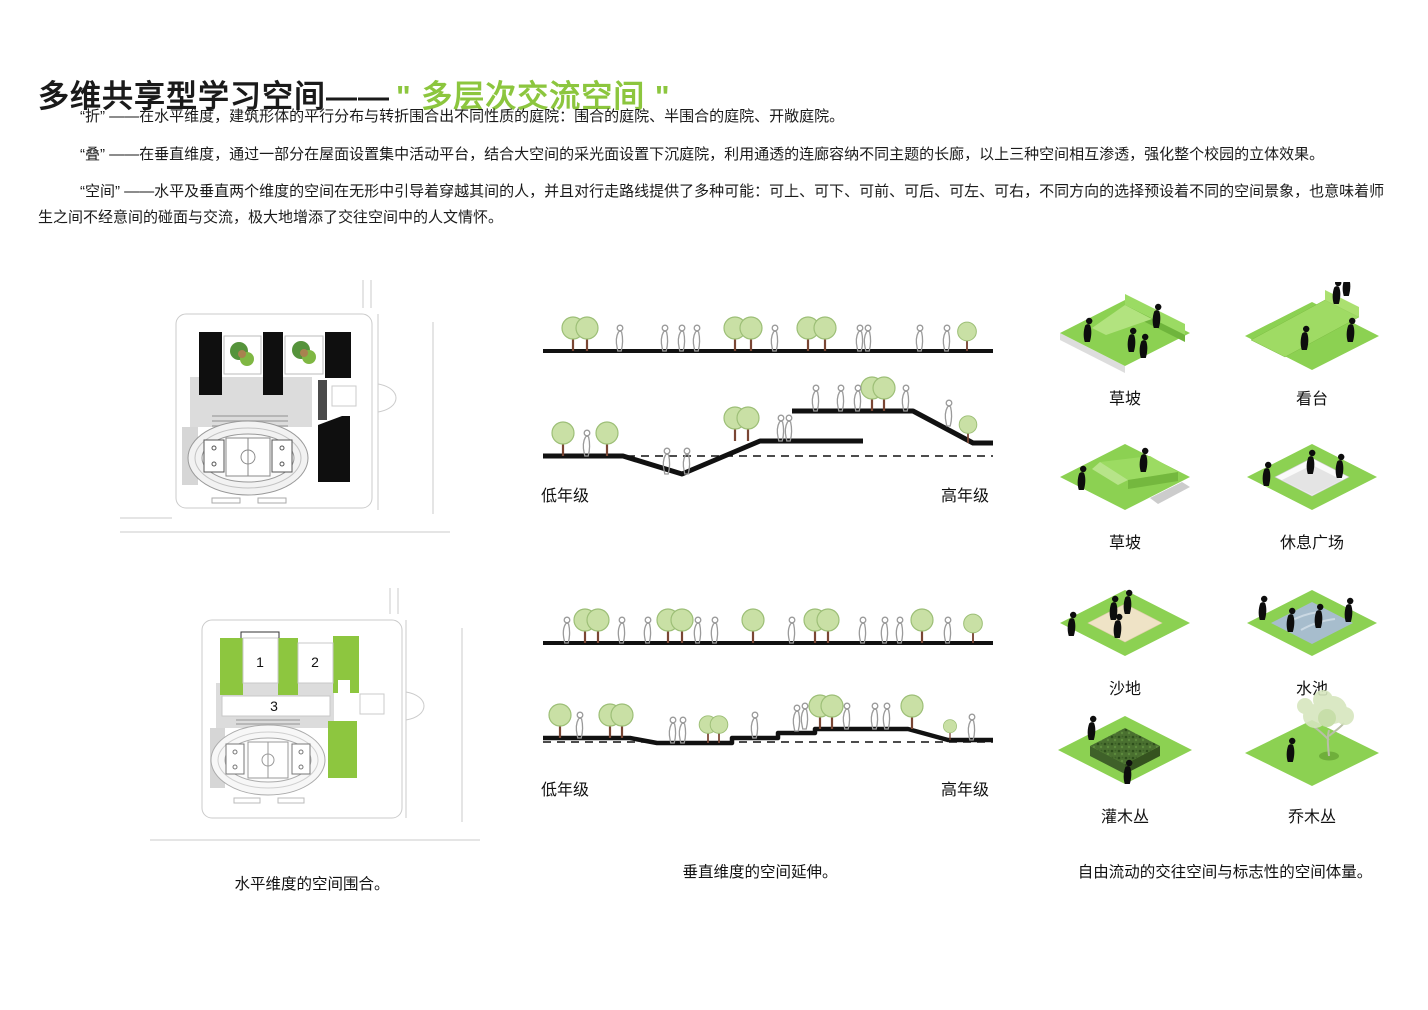  I want to click on grass-slope-1-drawing, so click(1125, 333).